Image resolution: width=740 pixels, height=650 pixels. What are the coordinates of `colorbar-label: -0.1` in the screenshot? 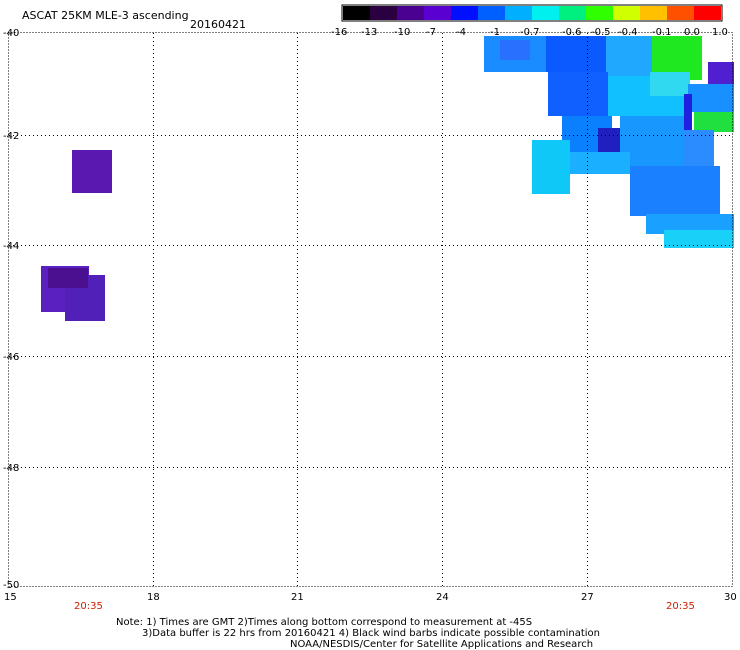 It's located at (662, 32).